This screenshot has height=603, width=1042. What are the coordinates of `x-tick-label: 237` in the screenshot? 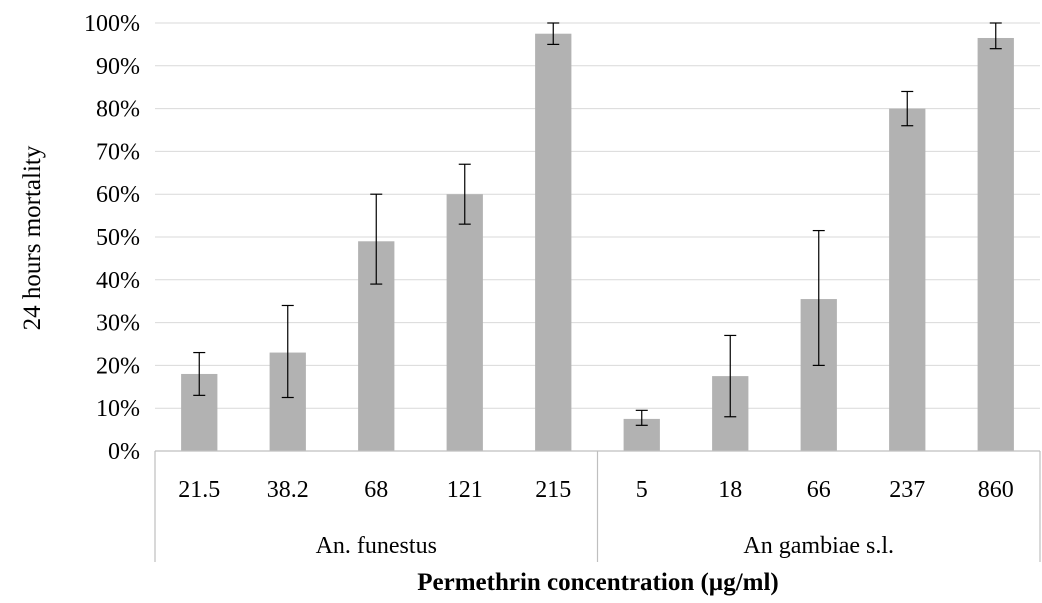 It's located at (907, 490).